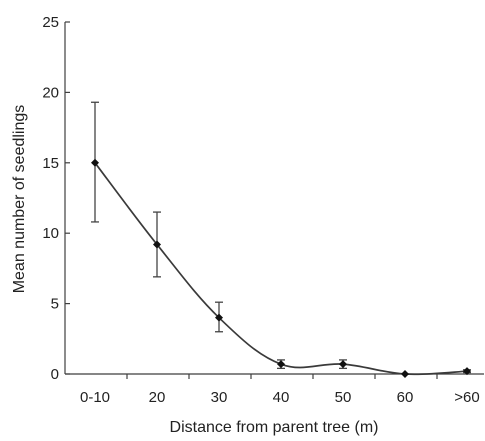 The image size is (485, 441). Describe the element at coordinates (19, 199) in the screenshot. I see `y-axis-title: Mean number of seedlings` at that location.